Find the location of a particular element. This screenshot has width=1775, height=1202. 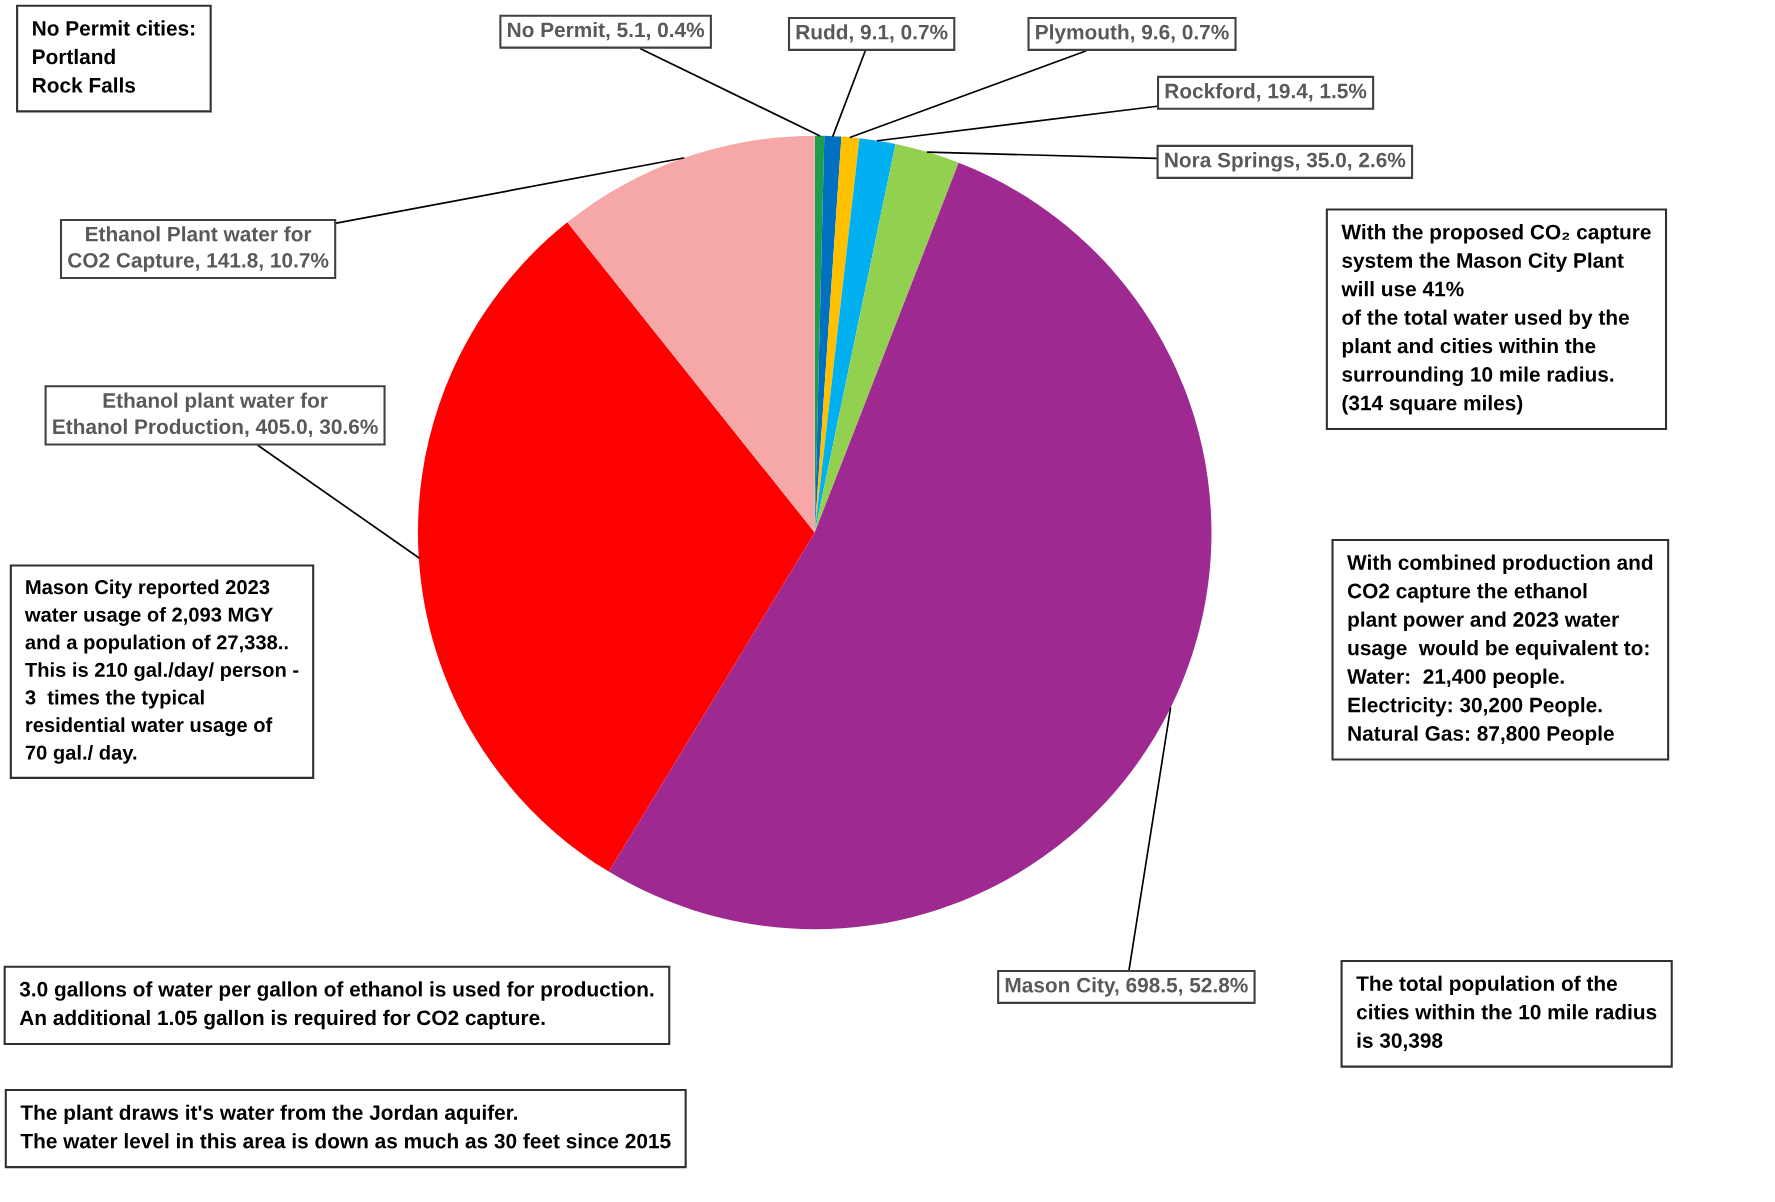

slice-label: Rockford, 19.4, 1.5% is located at coordinates (1266, 92).